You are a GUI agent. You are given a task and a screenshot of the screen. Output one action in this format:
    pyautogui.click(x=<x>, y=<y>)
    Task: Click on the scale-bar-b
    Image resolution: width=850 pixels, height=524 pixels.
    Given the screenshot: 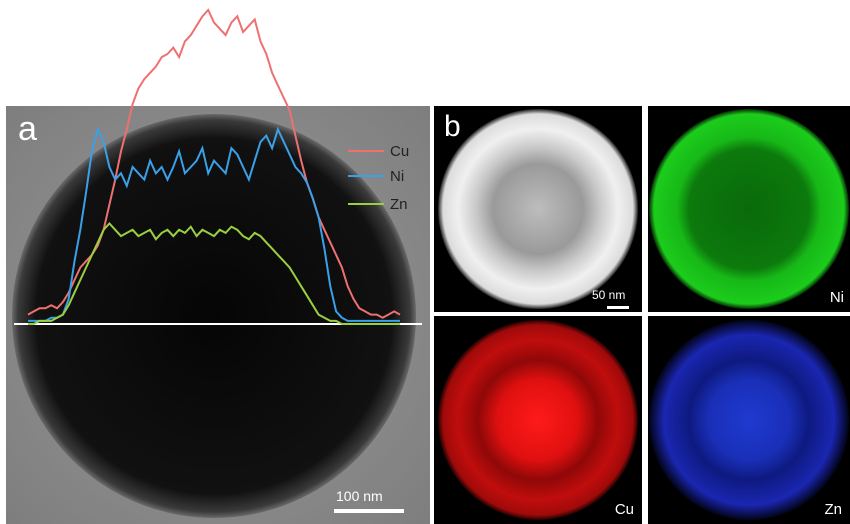 What is the action you would take?
    pyautogui.click(x=618, y=307)
    